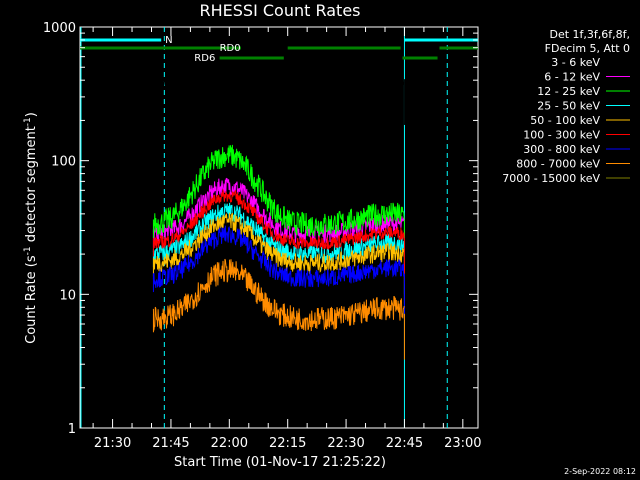  I want to click on legend-entry-label: 800 - 7000 keV, so click(558, 164).